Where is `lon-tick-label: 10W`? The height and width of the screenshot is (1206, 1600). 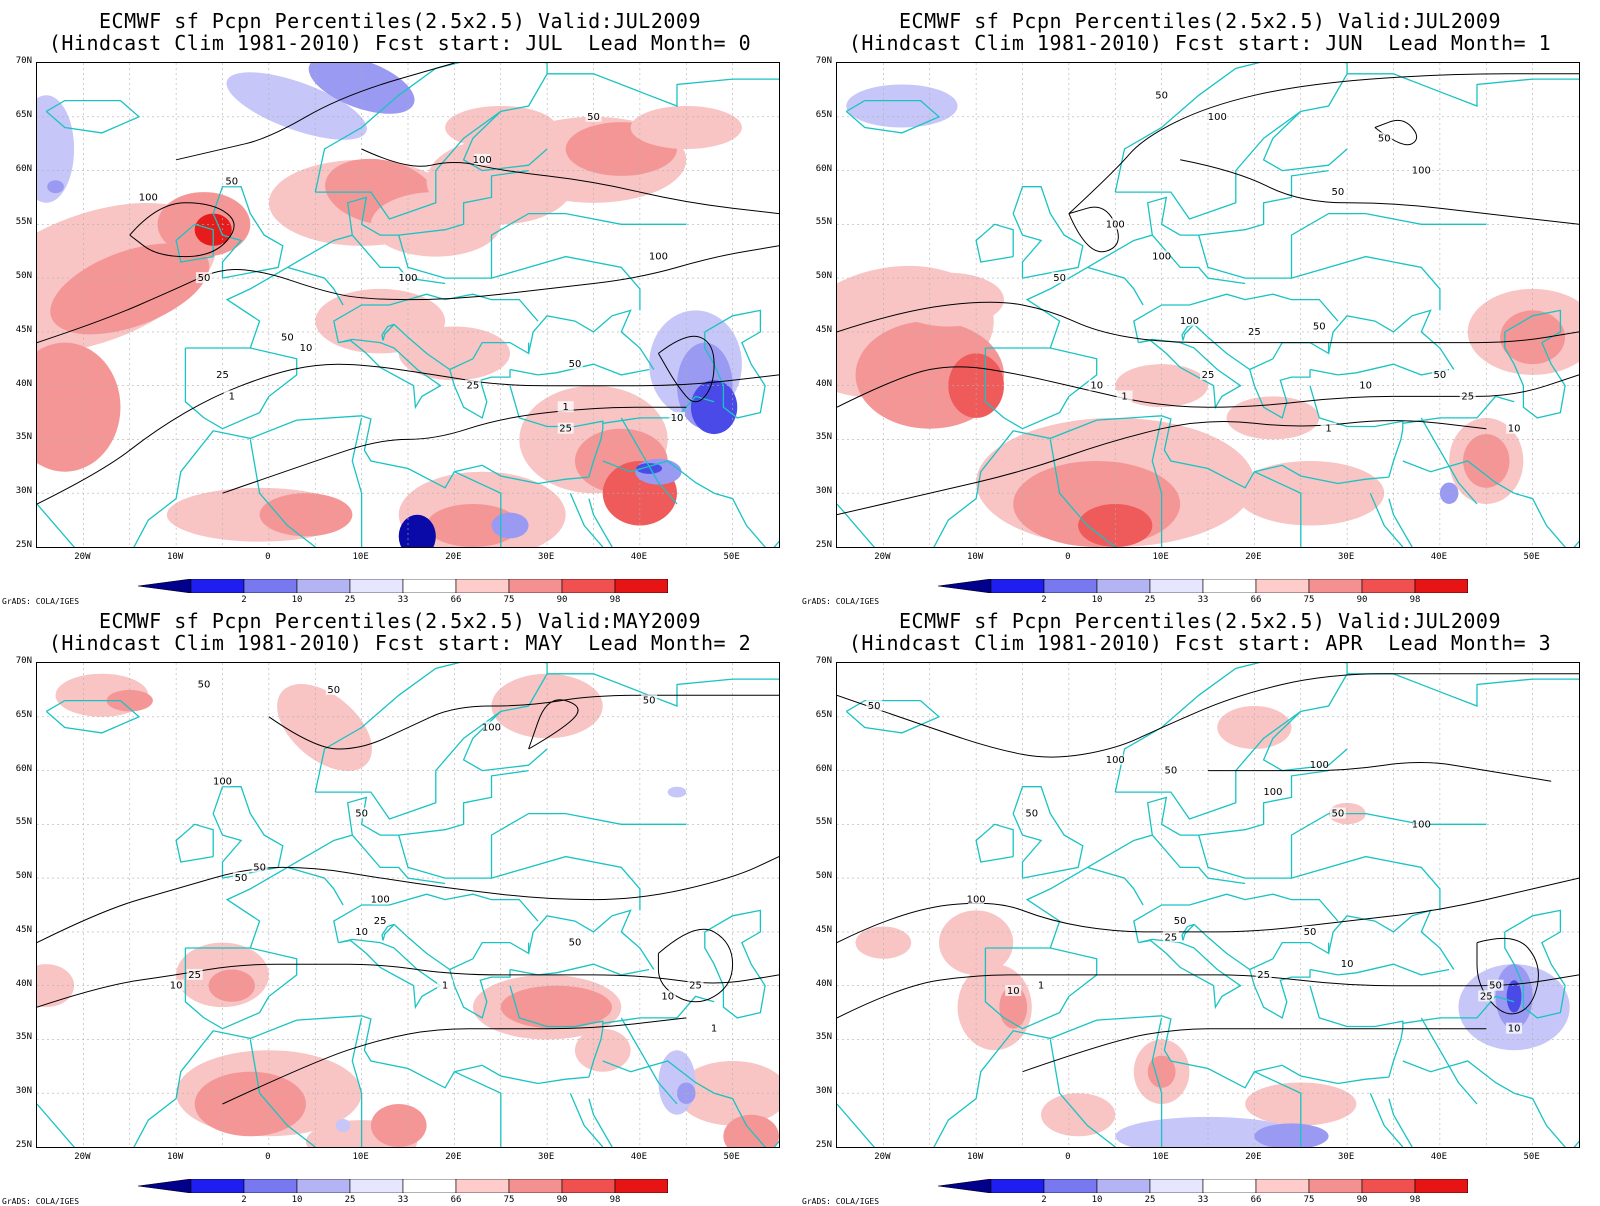
lon-tick-label: 10W is located at coordinates (975, 557).